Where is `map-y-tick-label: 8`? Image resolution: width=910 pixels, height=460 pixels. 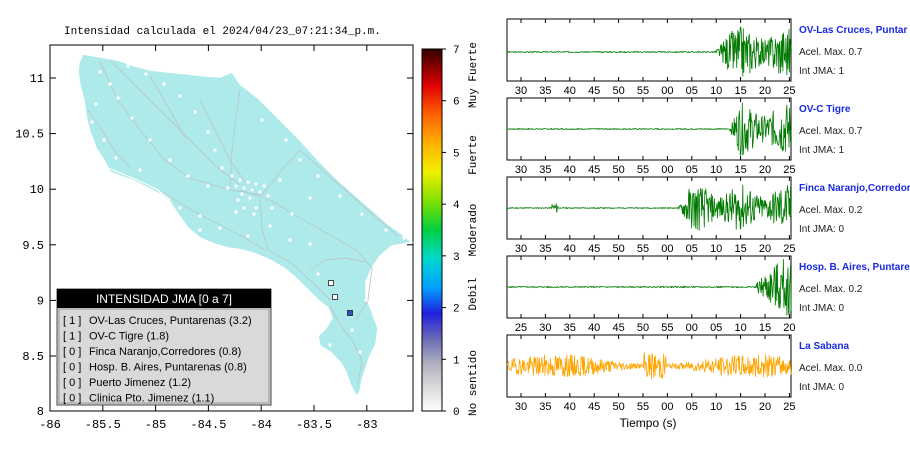 map-y-tick-label: 8 is located at coordinates (40, 412).